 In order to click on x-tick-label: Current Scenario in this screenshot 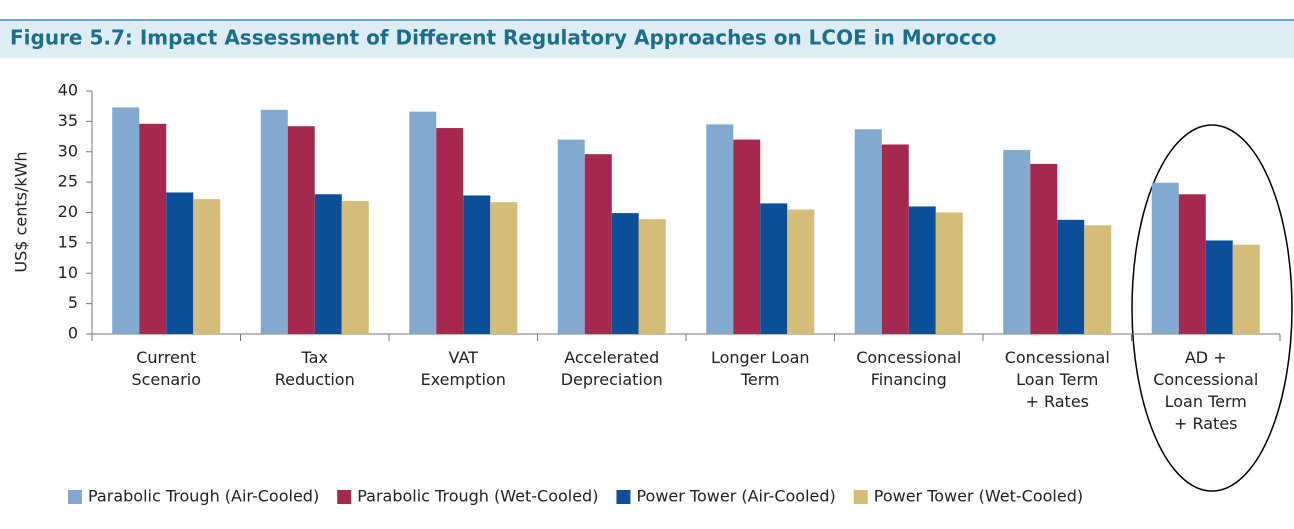, I will do `click(166, 368)`.